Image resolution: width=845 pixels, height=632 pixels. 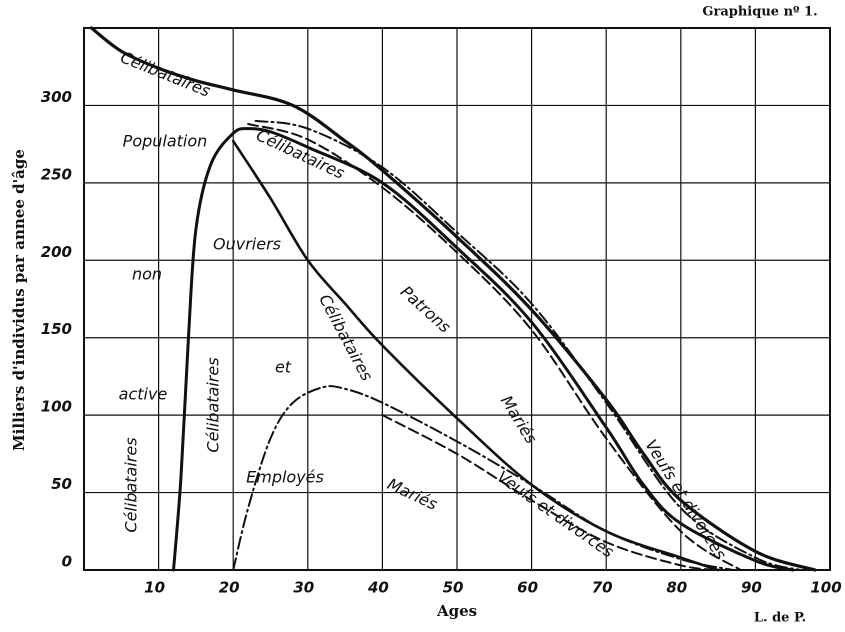 I want to click on series-line, so click(x=550, y=492).